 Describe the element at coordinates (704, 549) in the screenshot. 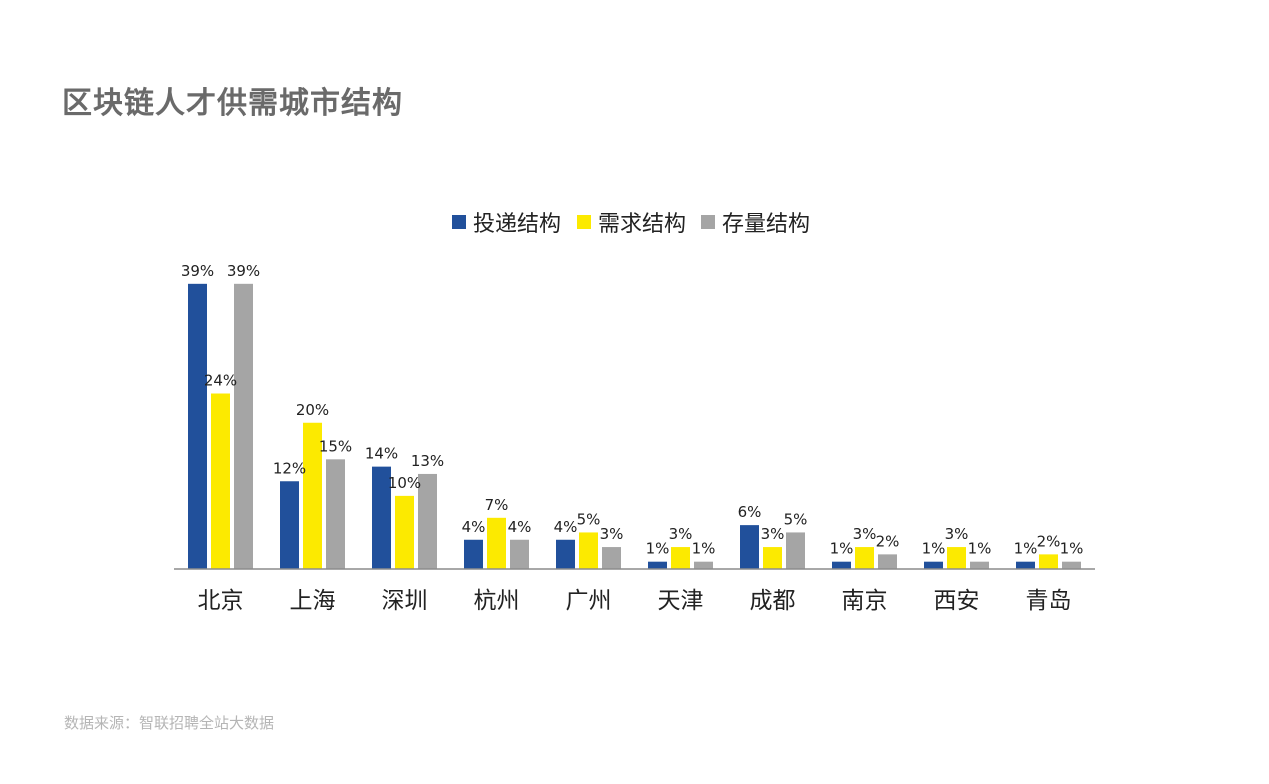

I see `data-label-天津-存量结构: 1%` at that location.